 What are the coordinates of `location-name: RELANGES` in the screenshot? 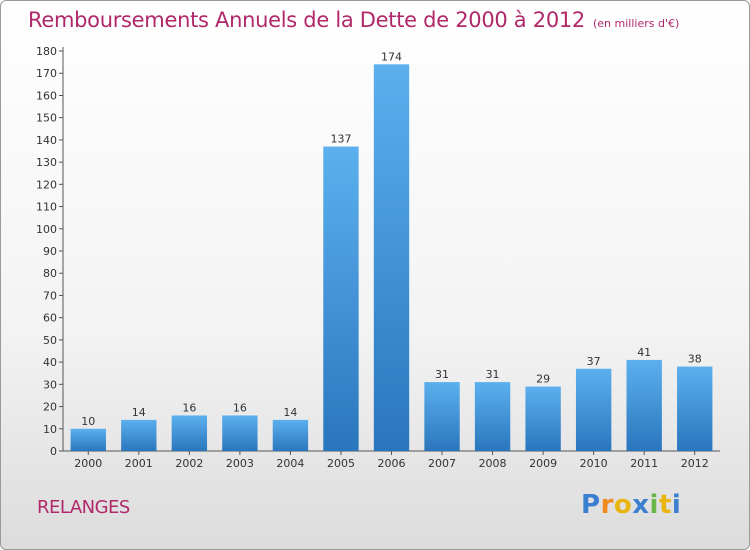 It's located at (83, 507).